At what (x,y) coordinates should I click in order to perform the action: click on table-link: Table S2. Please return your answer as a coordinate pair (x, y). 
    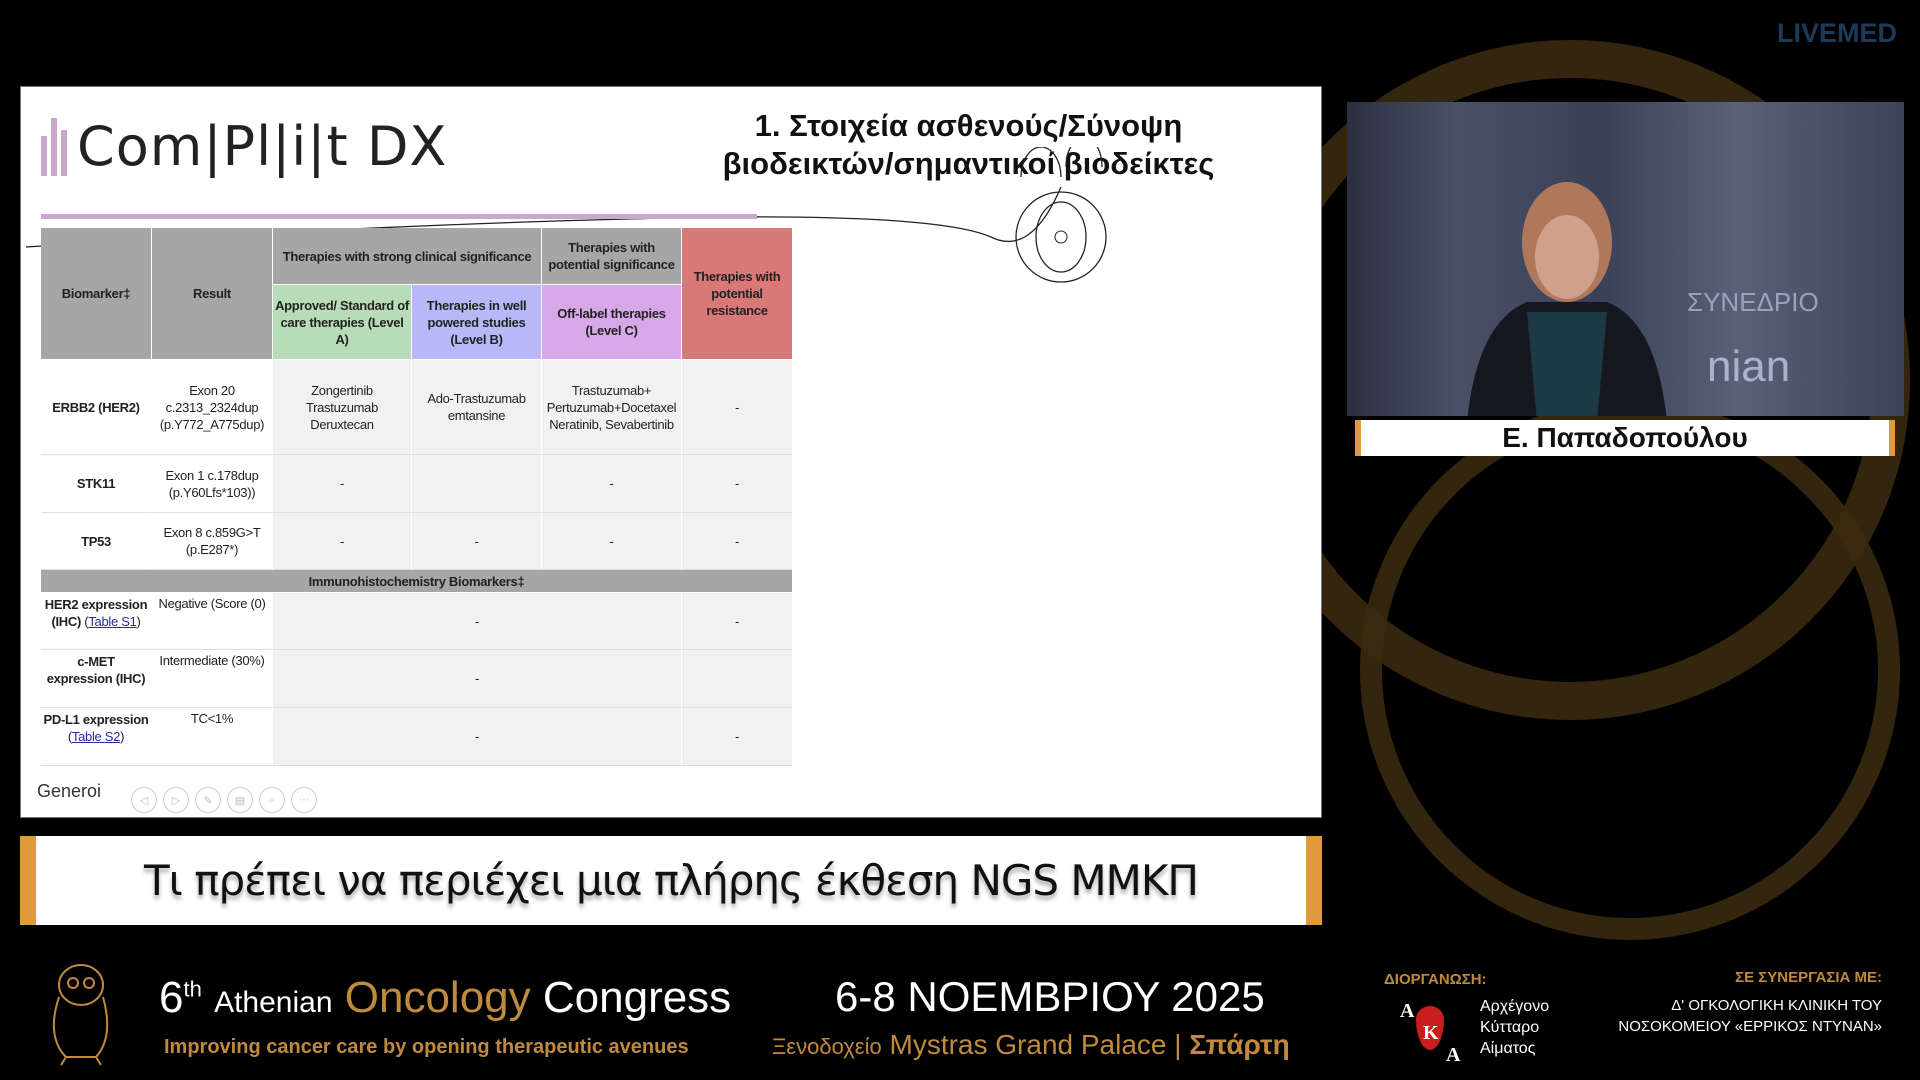
    Looking at the image, I should click on (96, 736).